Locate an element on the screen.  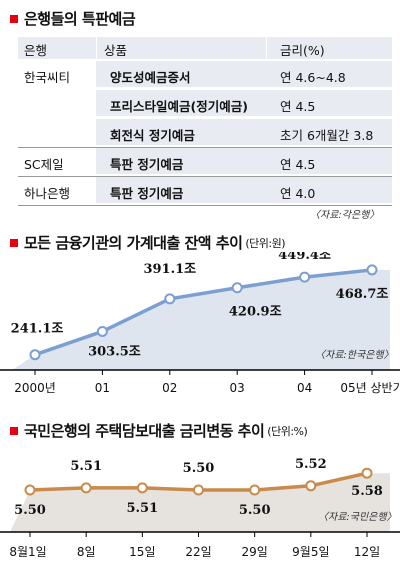
table-section-title: 은행들의 특판예금 is located at coordinates (73, 18).